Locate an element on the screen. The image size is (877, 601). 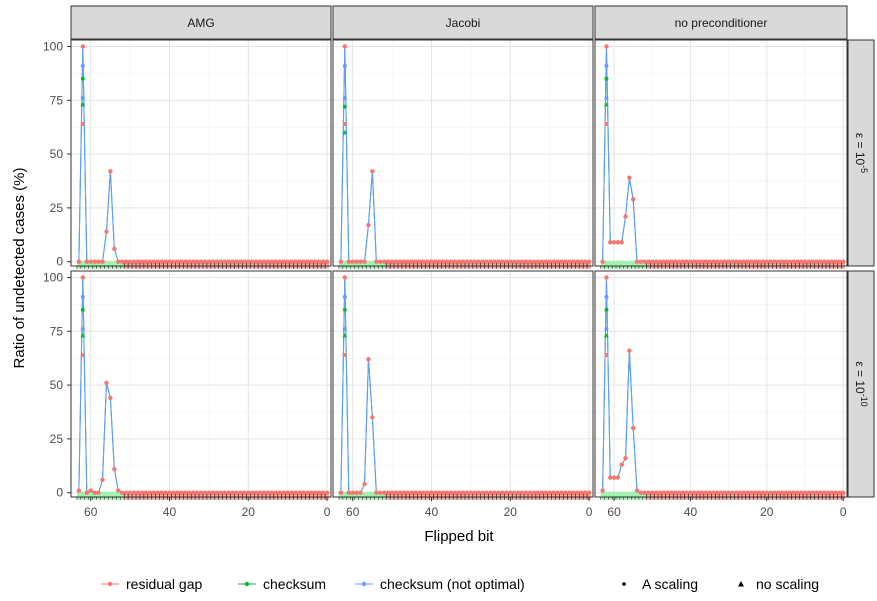
x-tick-label: 20 is located at coordinates (767, 512).